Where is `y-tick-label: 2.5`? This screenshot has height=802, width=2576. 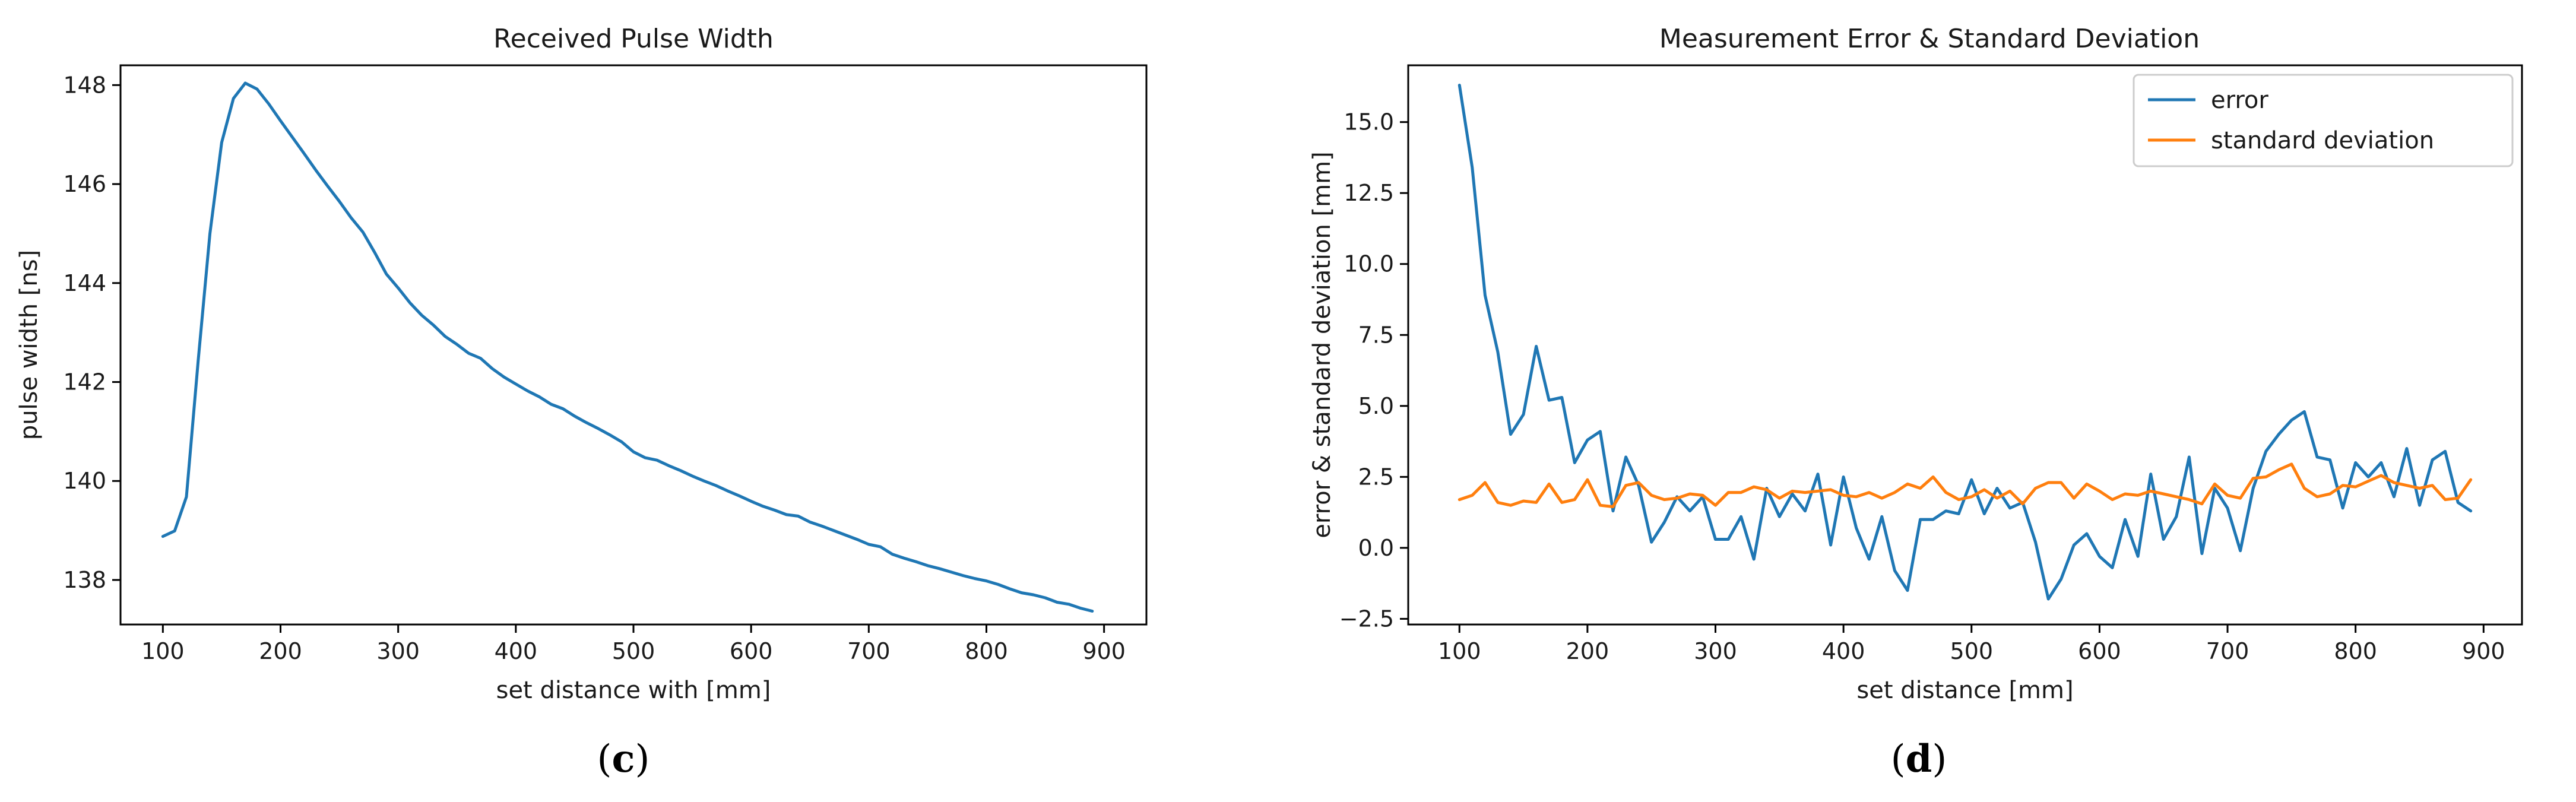
y-tick-label: 2.5 is located at coordinates (1376, 477).